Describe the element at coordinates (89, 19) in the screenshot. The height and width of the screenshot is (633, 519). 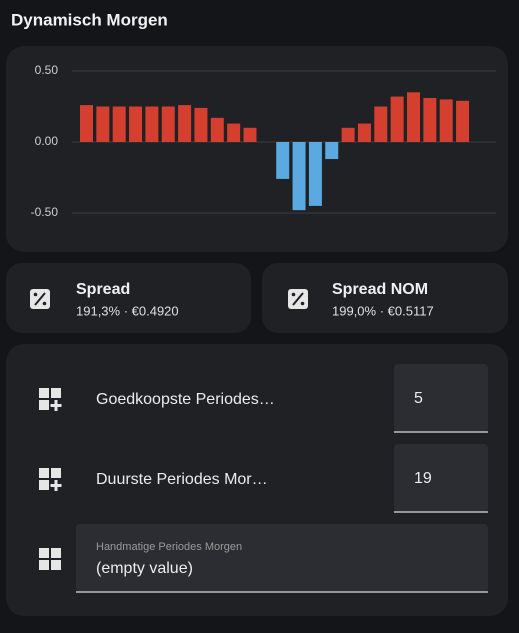
I see `view-title: Dynamisch Morgen` at that location.